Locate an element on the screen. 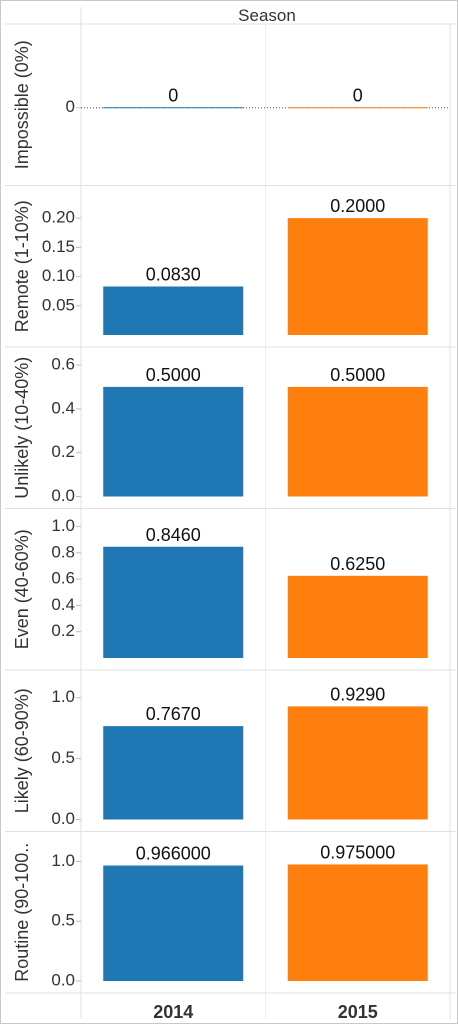 The image size is (458, 1025). bar-value-label: 0.9290 is located at coordinates (357, 694).